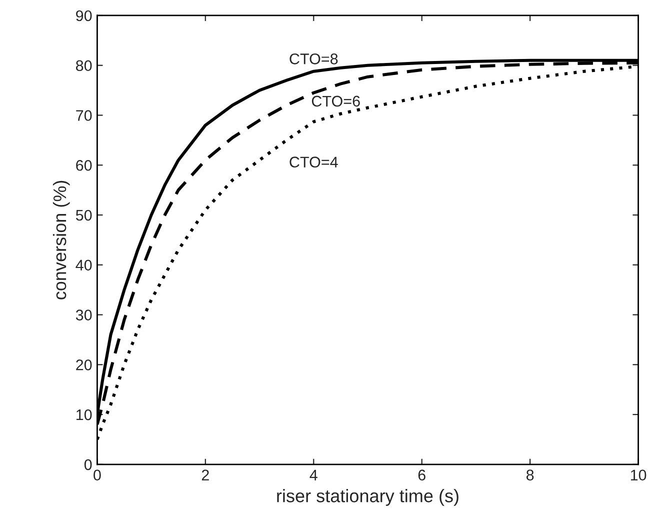  I want to click on x-tick-label: 10, so click(638, 475).